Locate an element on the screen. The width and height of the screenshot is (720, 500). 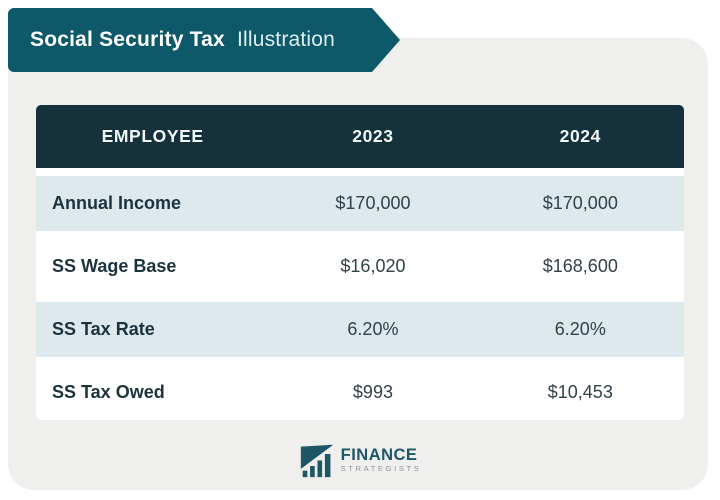
row-label: Annual Income is located at coordinates (117, 203).